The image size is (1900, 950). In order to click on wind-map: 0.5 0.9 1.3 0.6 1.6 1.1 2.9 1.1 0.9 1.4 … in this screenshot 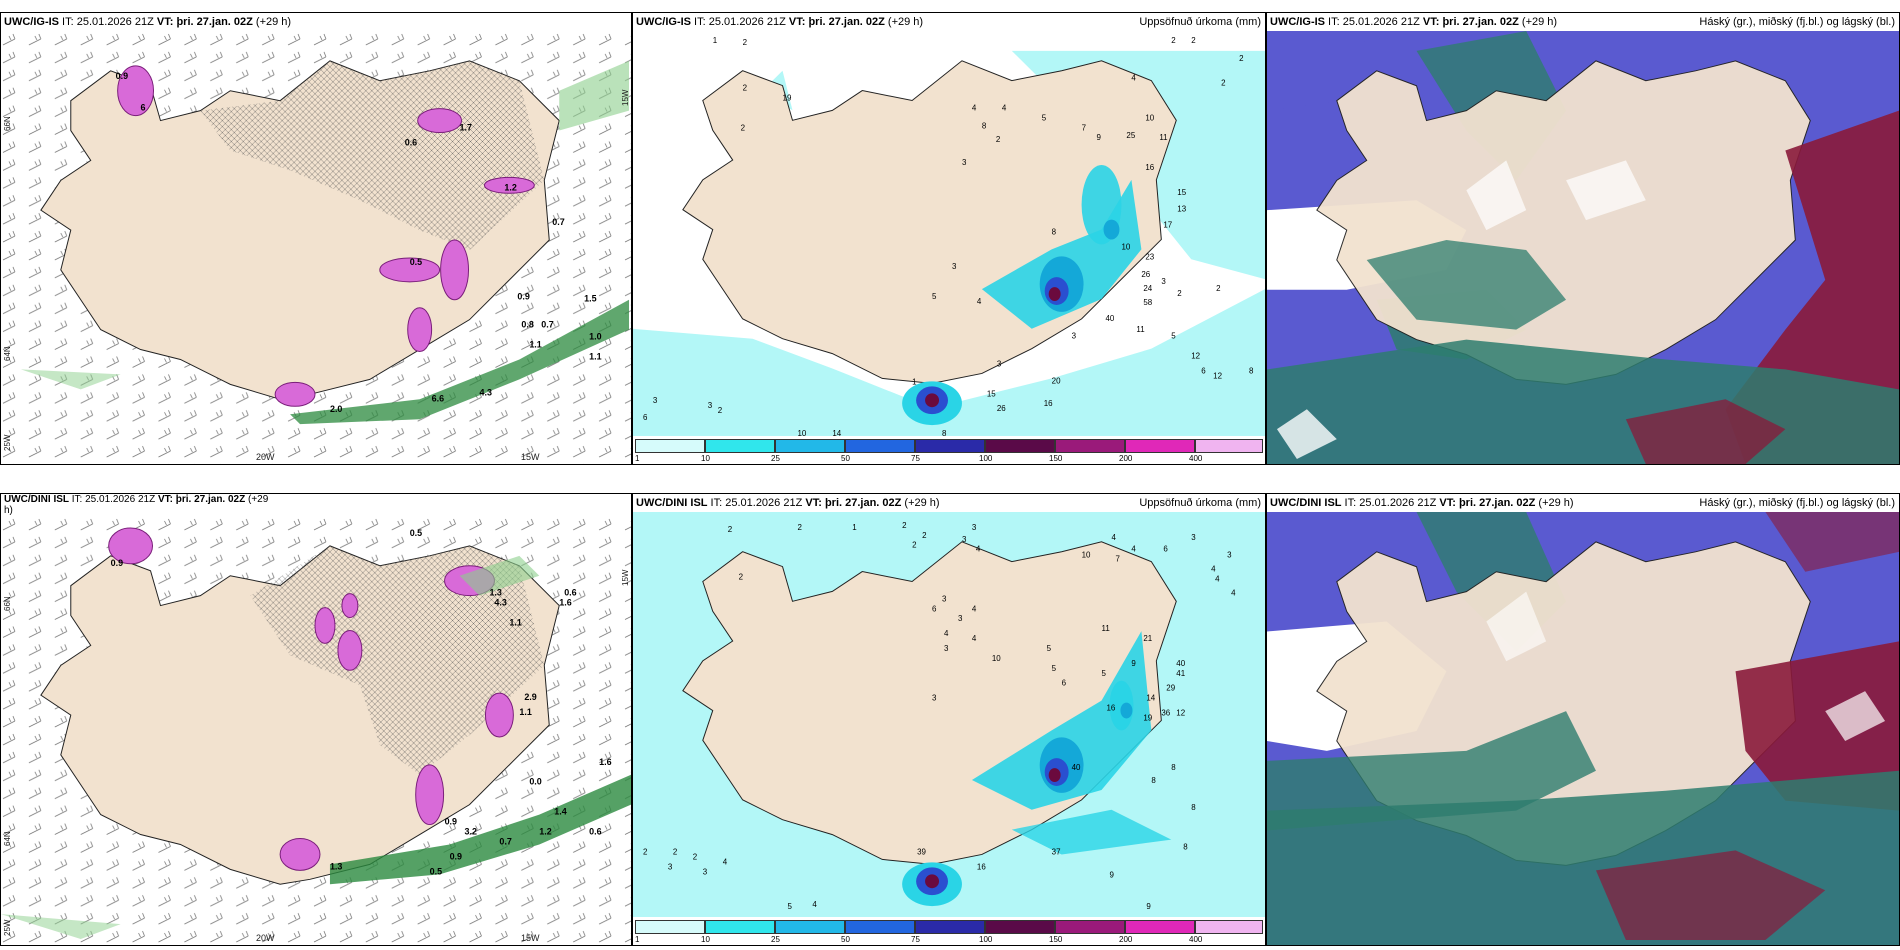, I will do `click(316, 730)`.